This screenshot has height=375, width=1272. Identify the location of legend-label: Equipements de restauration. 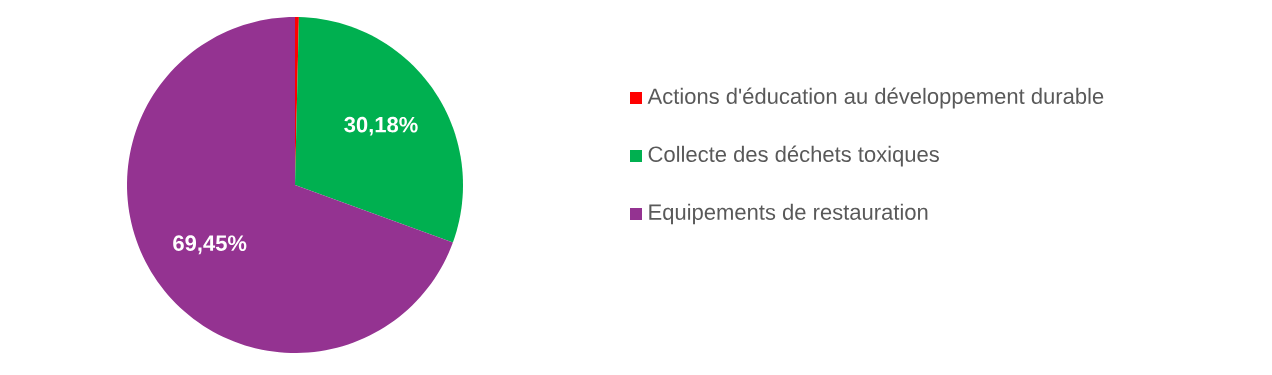
(788, 214).